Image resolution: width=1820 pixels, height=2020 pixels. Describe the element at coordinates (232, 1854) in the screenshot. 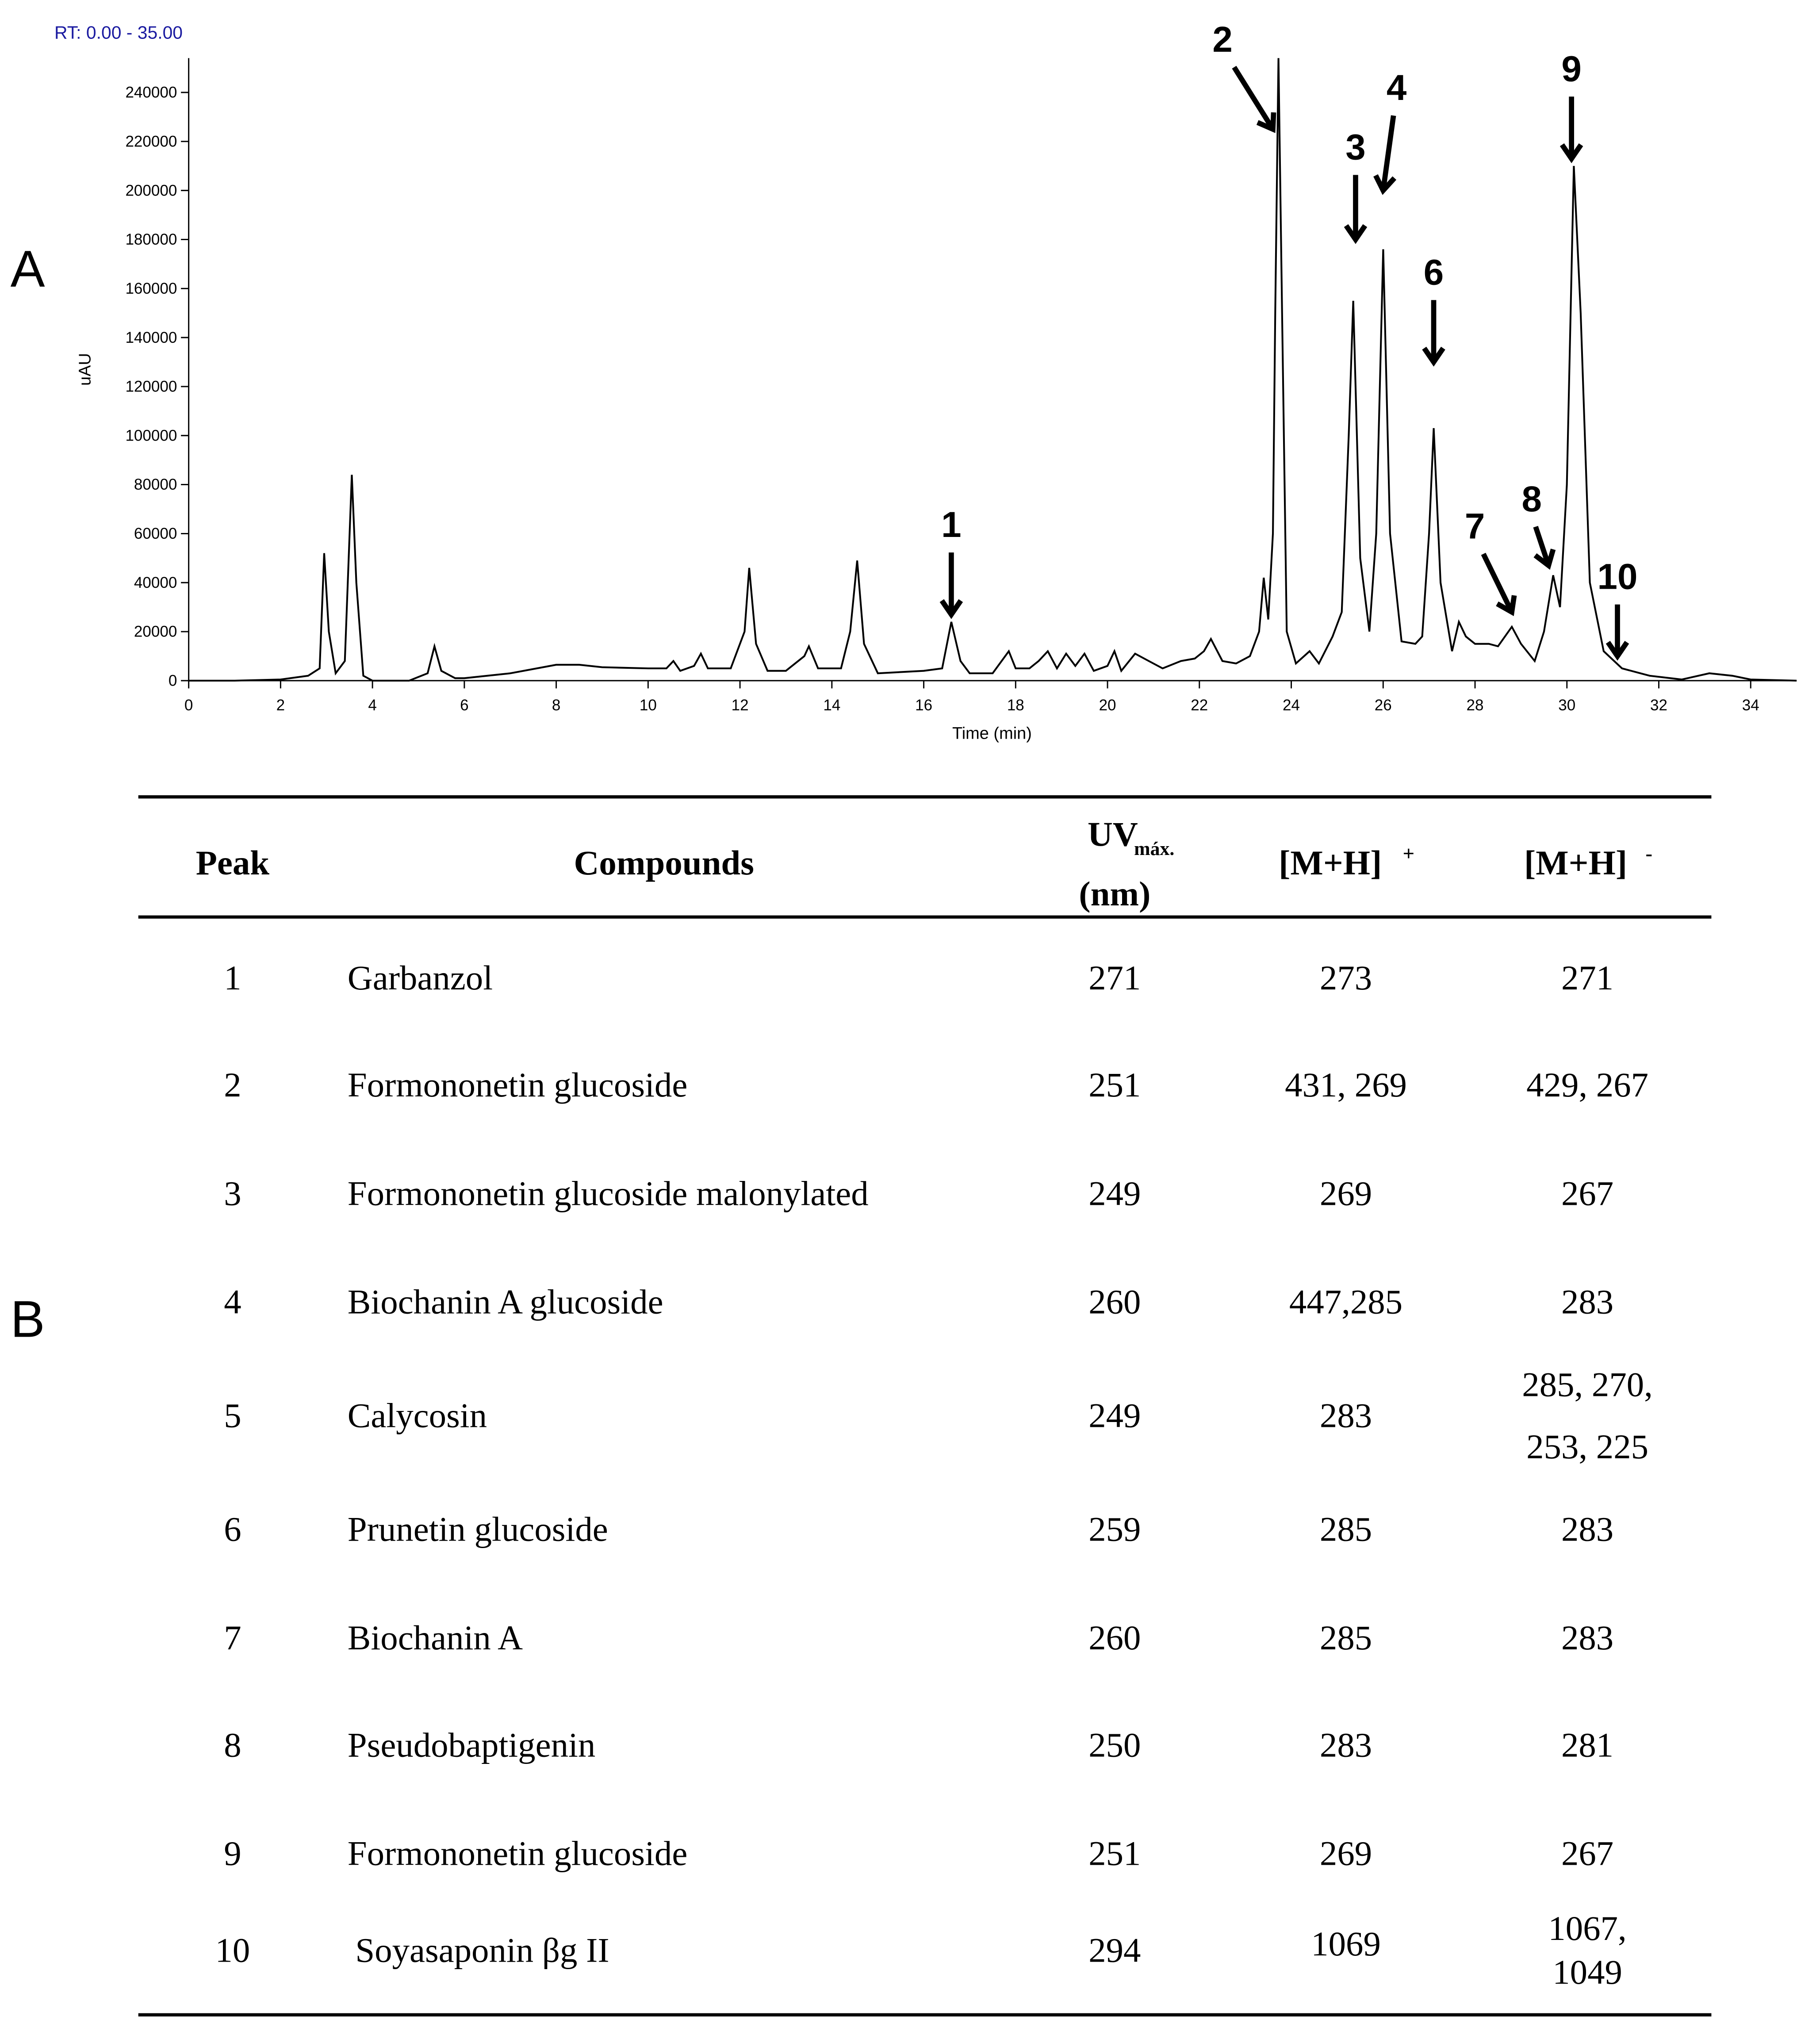

I see `peak-number: 9` at that location.